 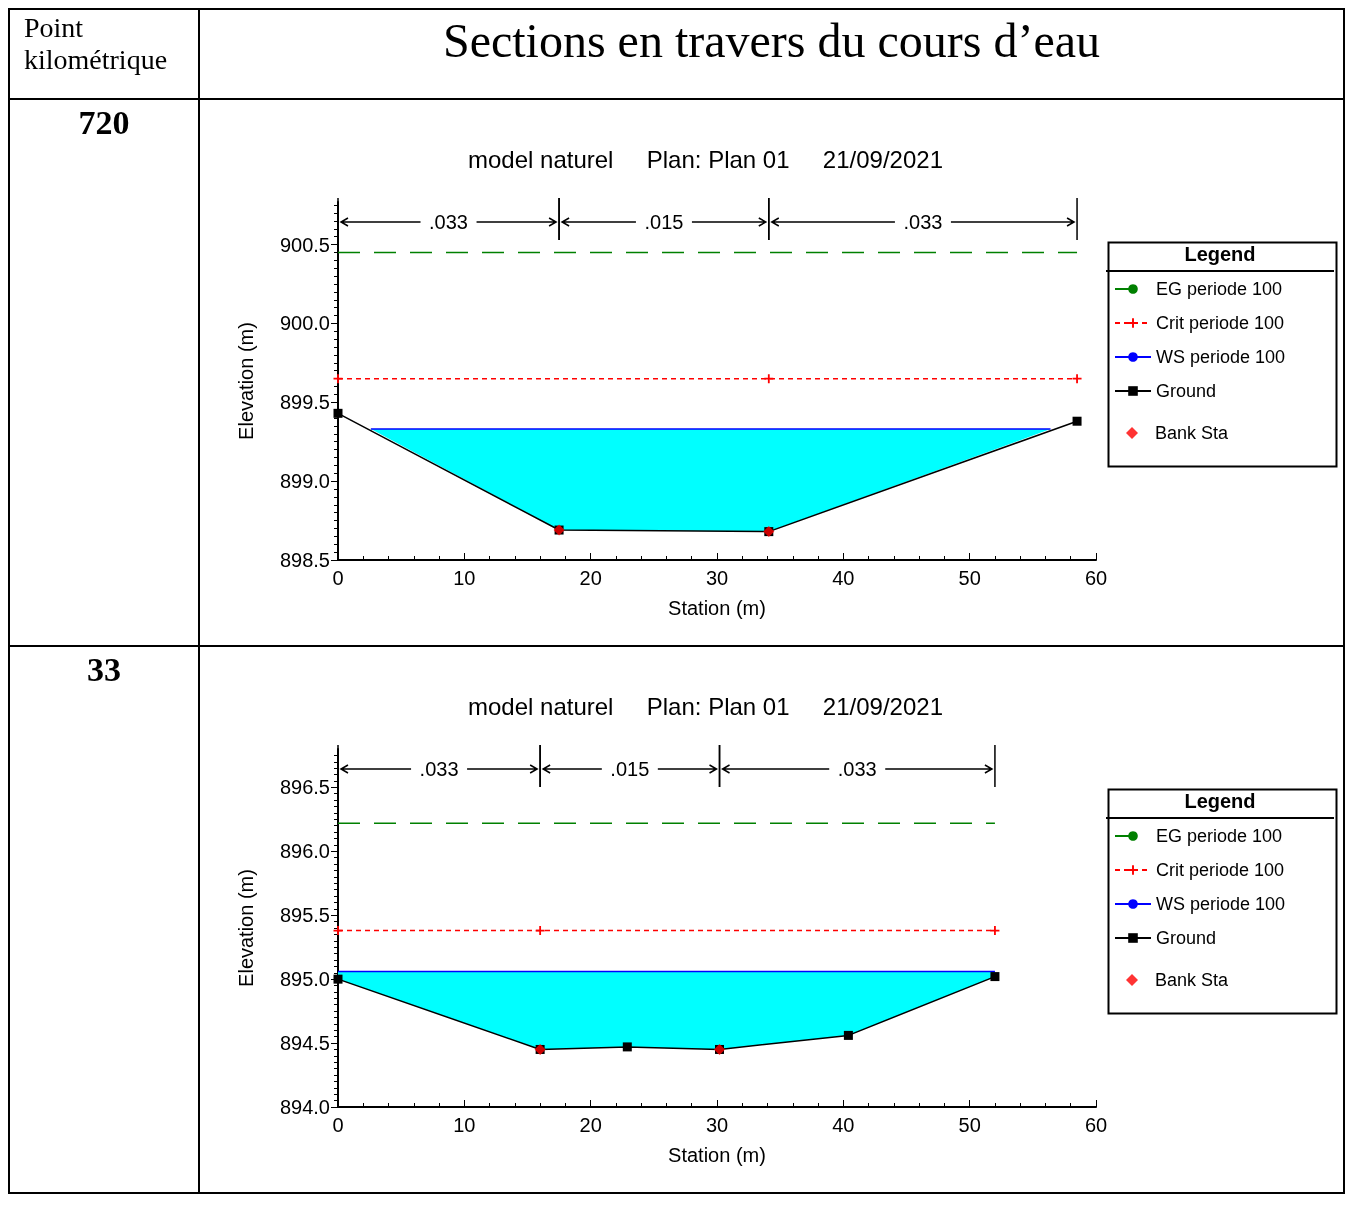 I want to click on y-tick-label: 900.0, so click(x=304, y=323).